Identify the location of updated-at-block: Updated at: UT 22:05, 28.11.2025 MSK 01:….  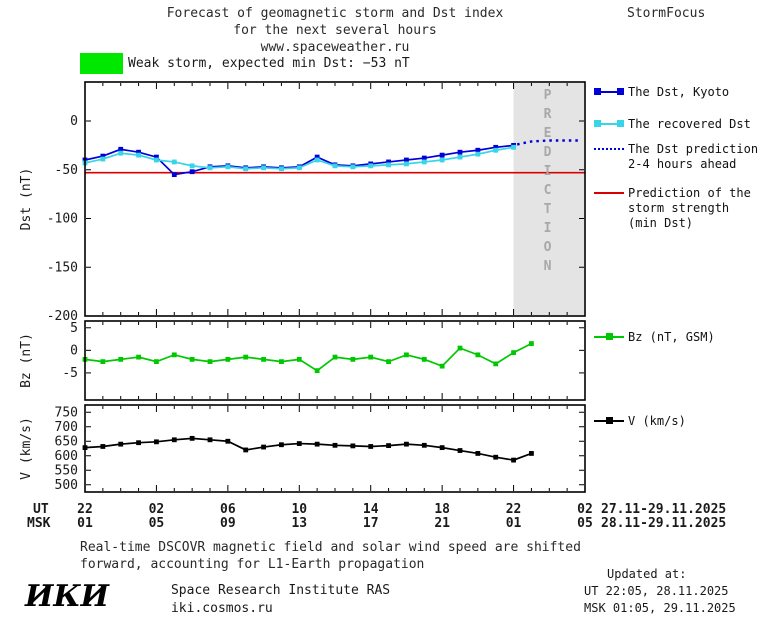
(660, 591).